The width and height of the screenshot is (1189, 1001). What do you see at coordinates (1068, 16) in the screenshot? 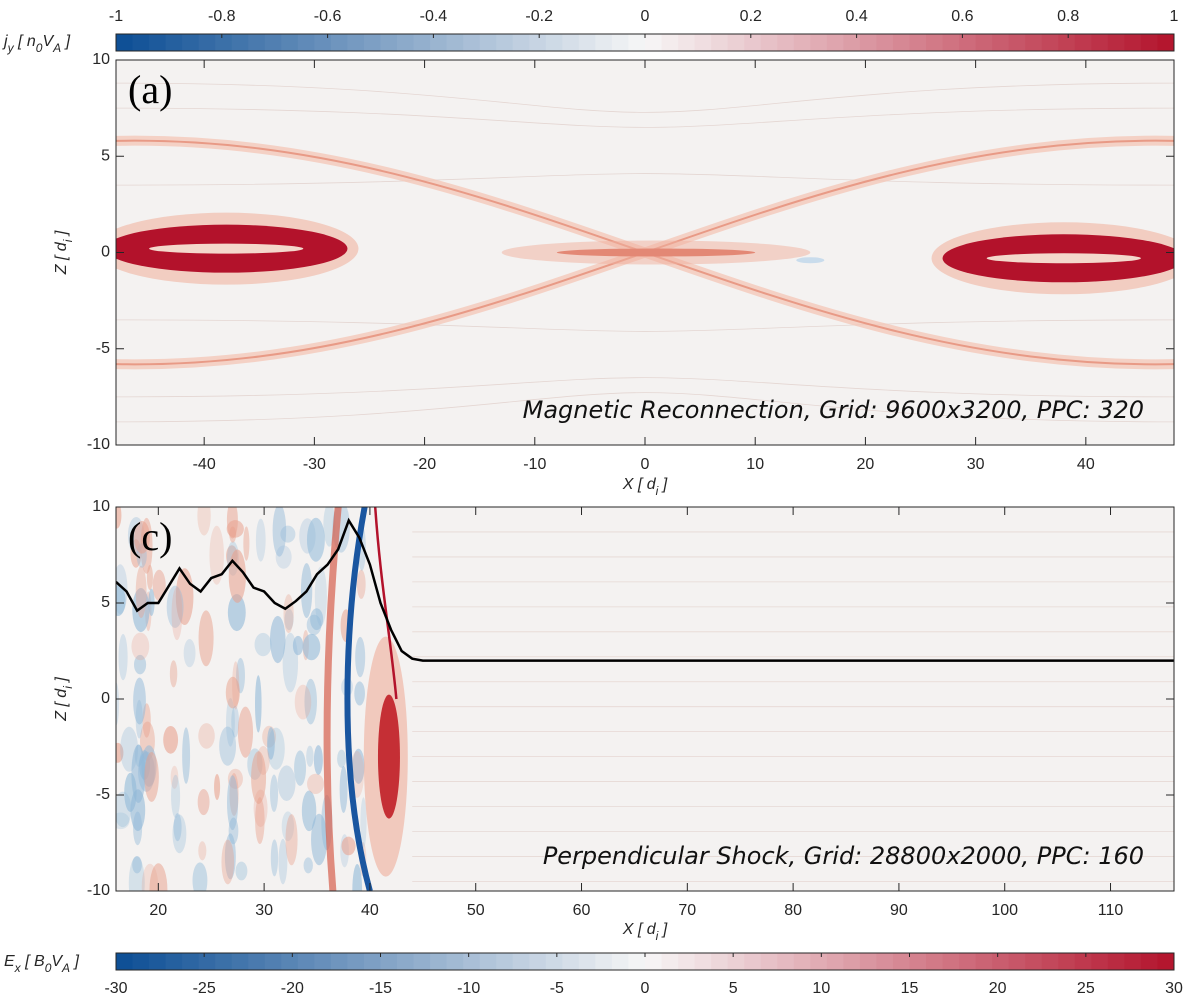
I see `colorbar-tick-label: 0.8` at bounding box center [1068, 16].